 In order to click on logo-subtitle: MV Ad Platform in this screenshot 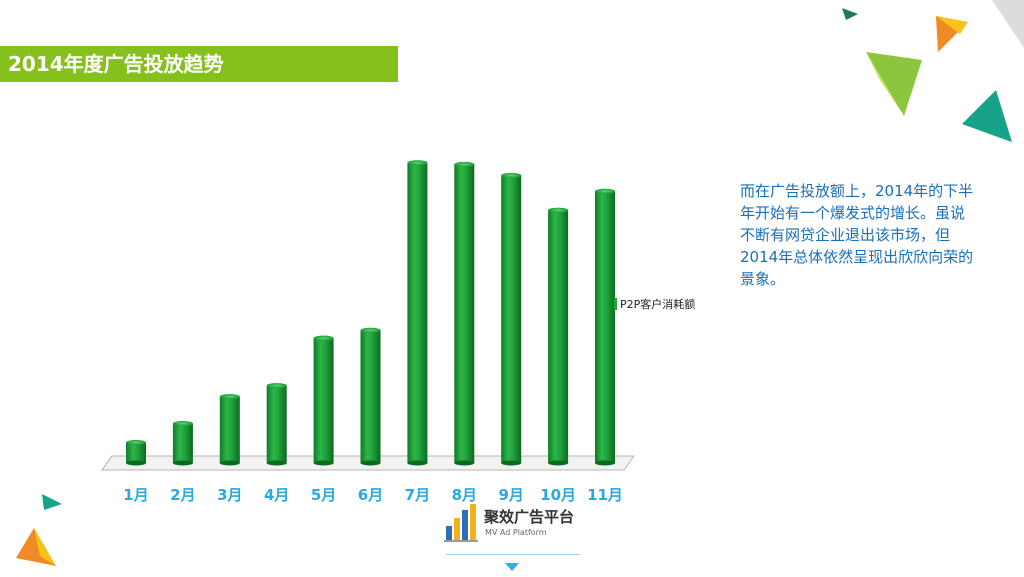, I will do `click(516, 532)`.